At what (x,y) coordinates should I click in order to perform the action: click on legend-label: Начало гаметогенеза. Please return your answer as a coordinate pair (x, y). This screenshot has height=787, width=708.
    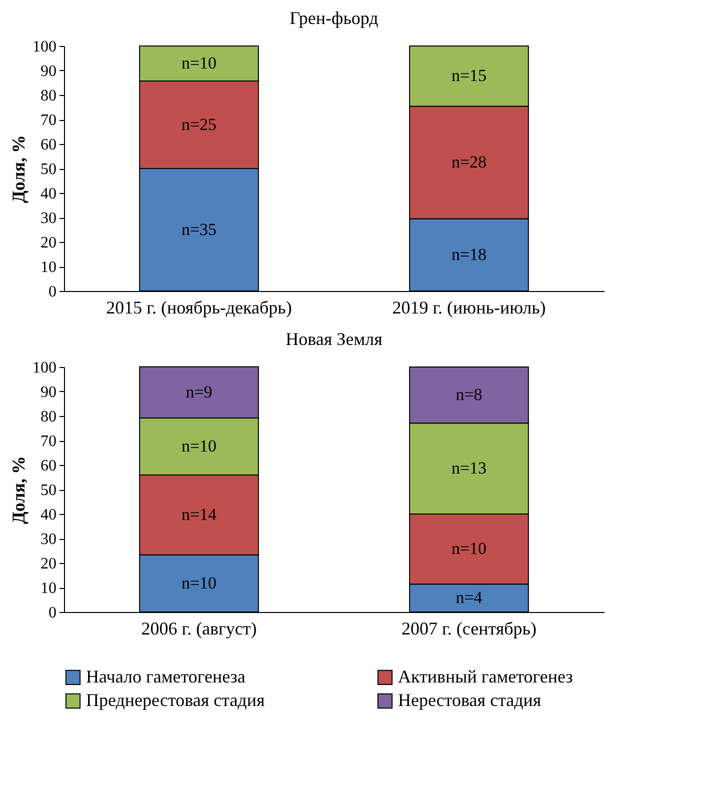
    Looking at the image, I should click on (166, 676).